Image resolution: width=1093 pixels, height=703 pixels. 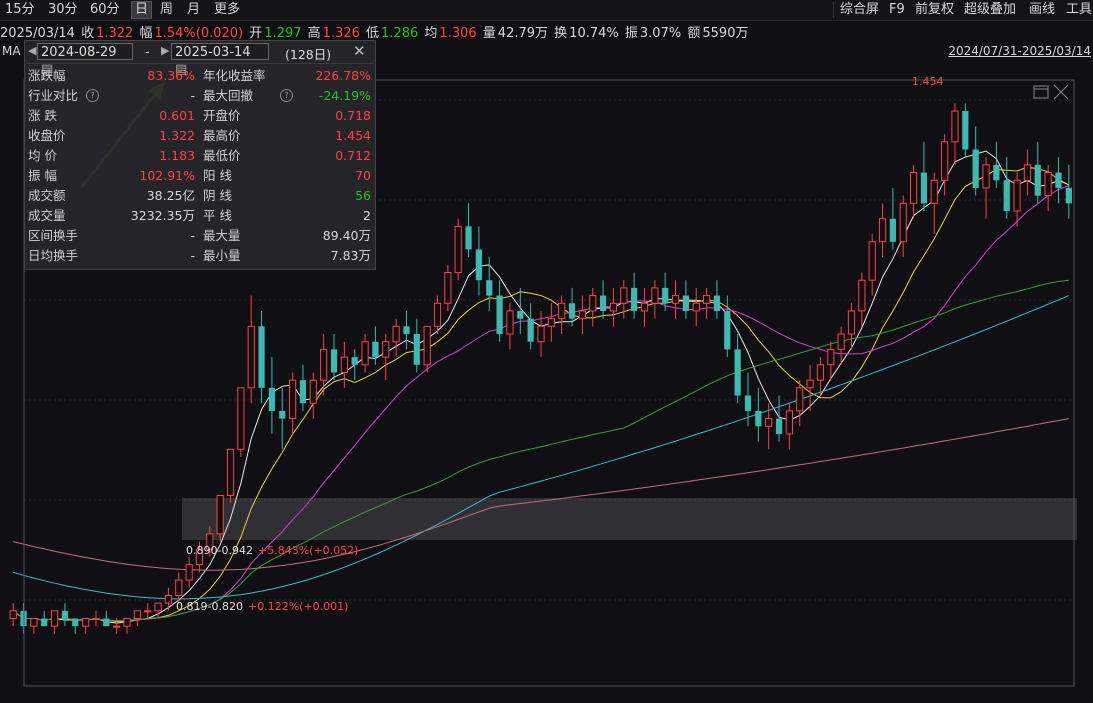 I want to click on zone1-range: 0.890-0.942, so click(x=219, y=550).